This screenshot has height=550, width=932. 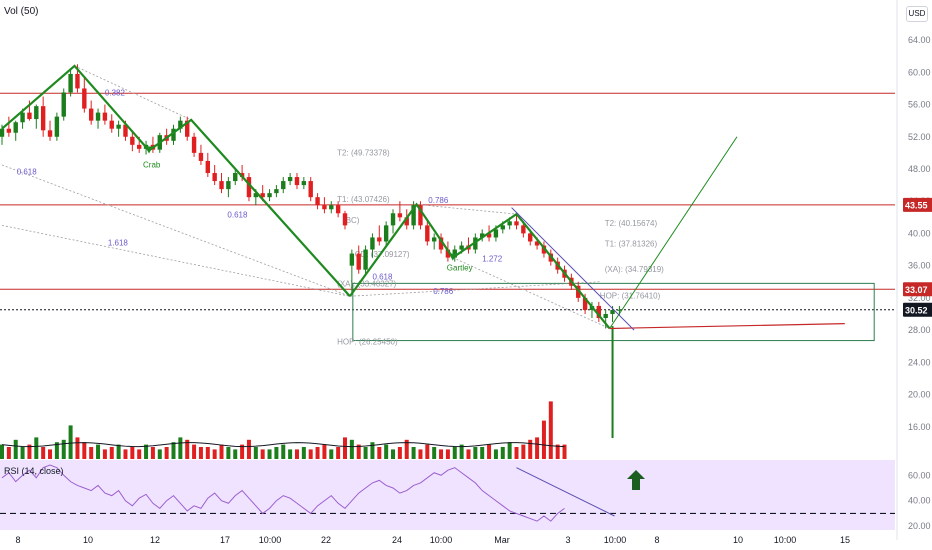 I want to click on fib-annotation: T2: (49.73378), so click(x=363, y=152).